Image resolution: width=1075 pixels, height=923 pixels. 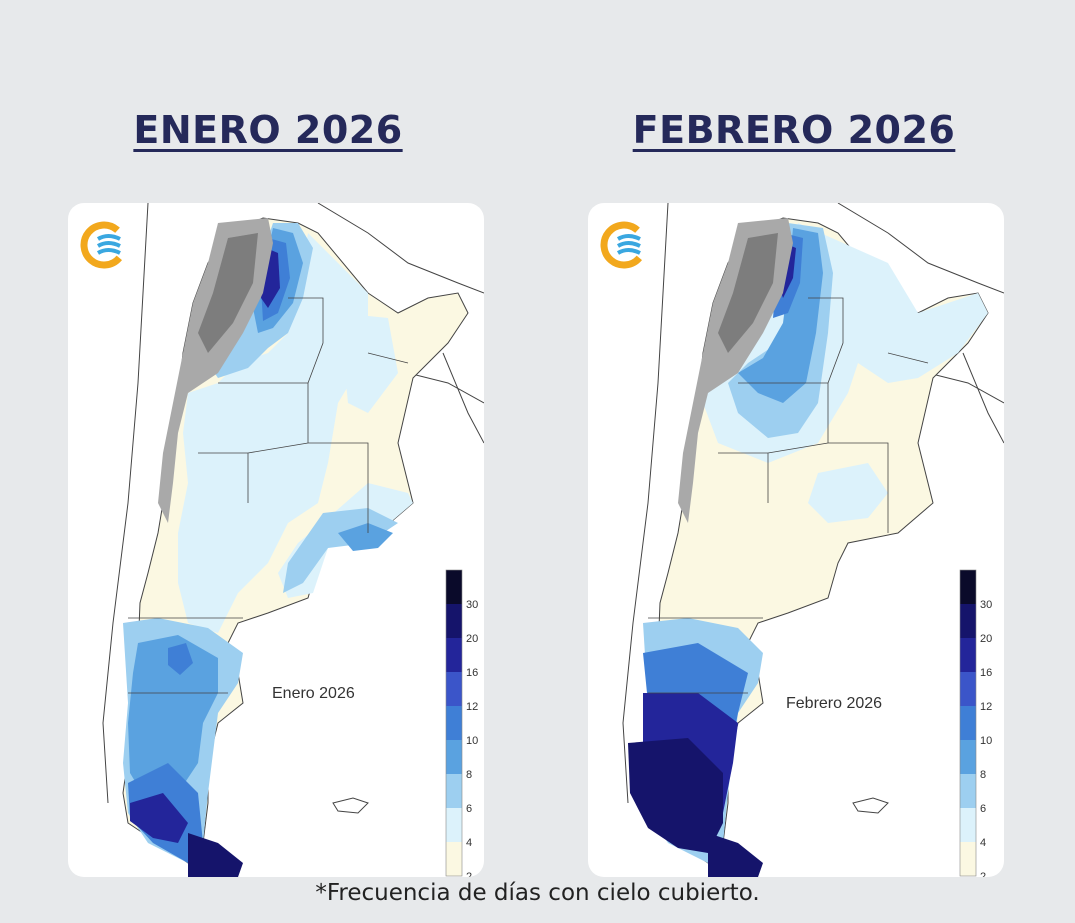 What do you see at coordinates (313, 693) in the screenshot?
I see `map-label-enero: Enero 2026` at bounding box center [313, 693].